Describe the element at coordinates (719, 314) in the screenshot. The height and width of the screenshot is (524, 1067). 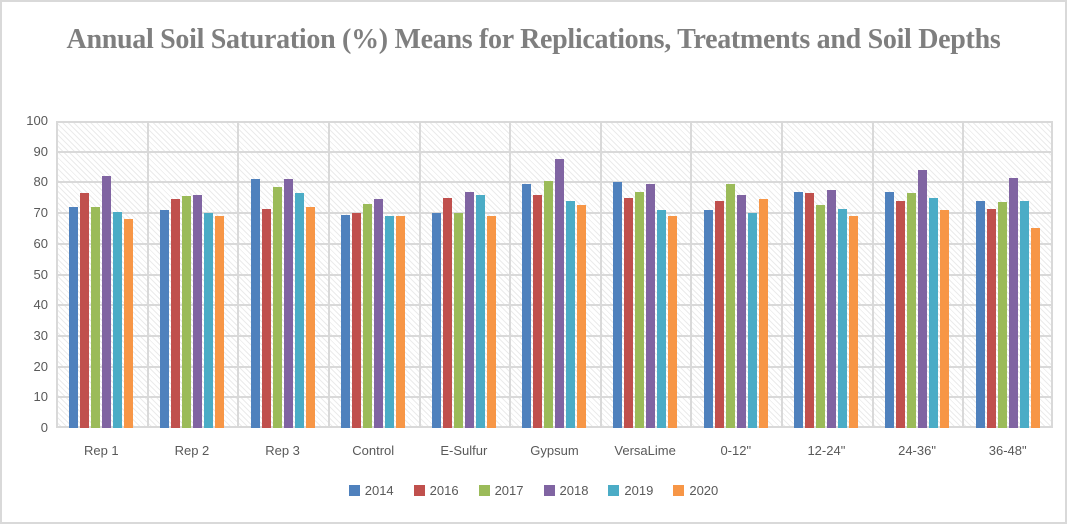
I see `bar-2016-0-12"` at that location.